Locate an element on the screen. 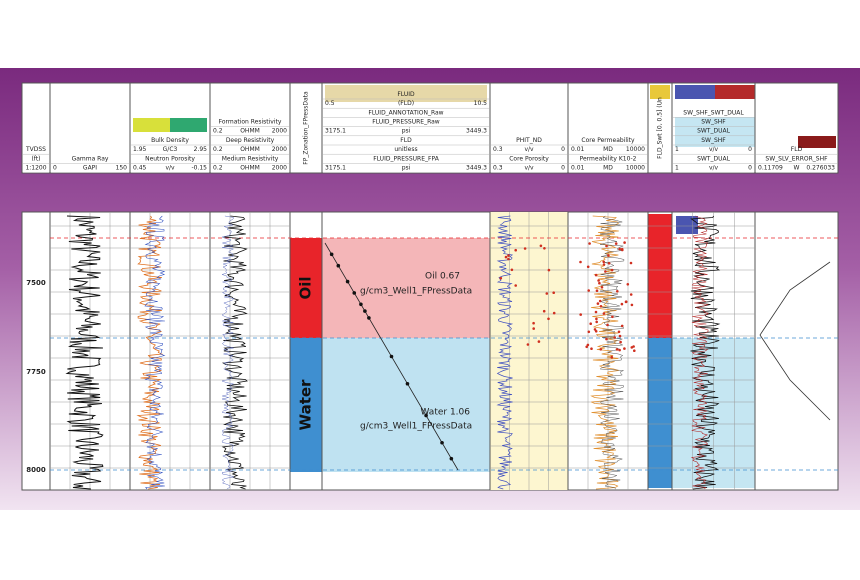  scale-max: -0.15 is located at coordinates (199, 168).